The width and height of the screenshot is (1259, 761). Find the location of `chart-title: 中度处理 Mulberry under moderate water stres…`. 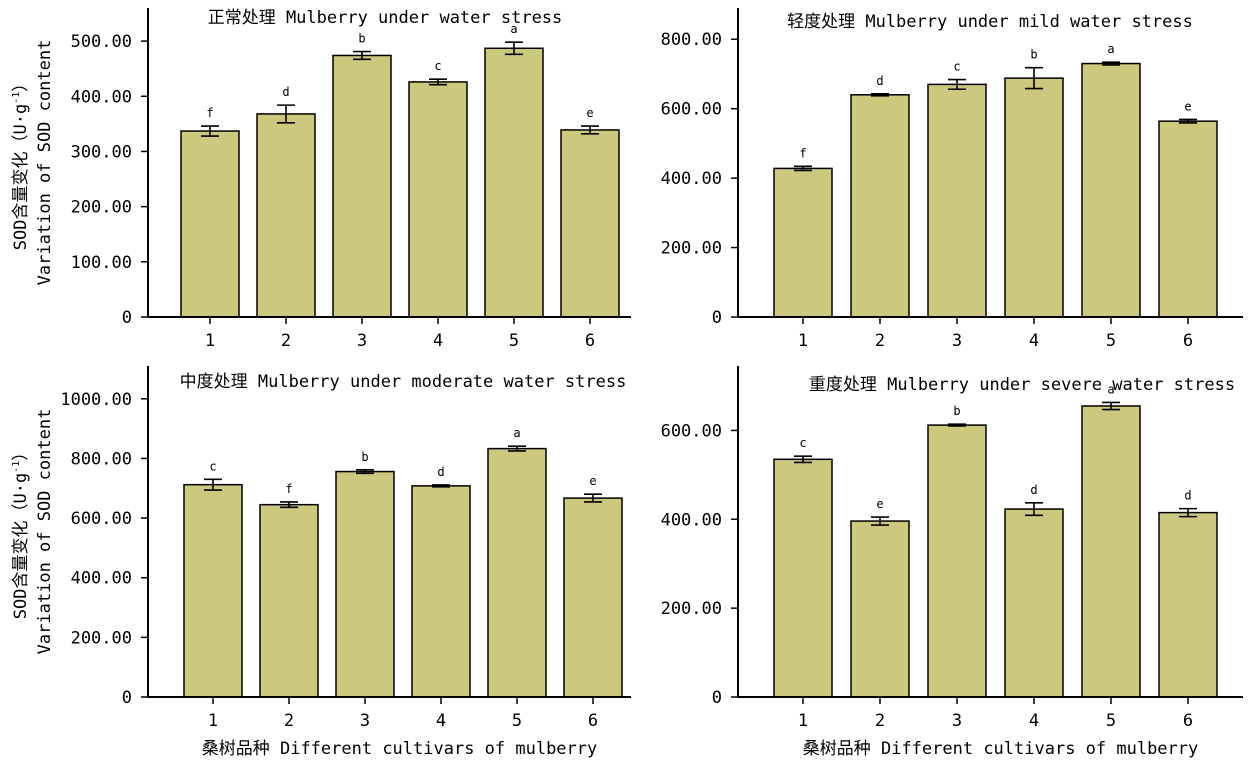

chart-title: 中度处理 Mulberry under moderate water stres… is located at coordinates (403, 382).